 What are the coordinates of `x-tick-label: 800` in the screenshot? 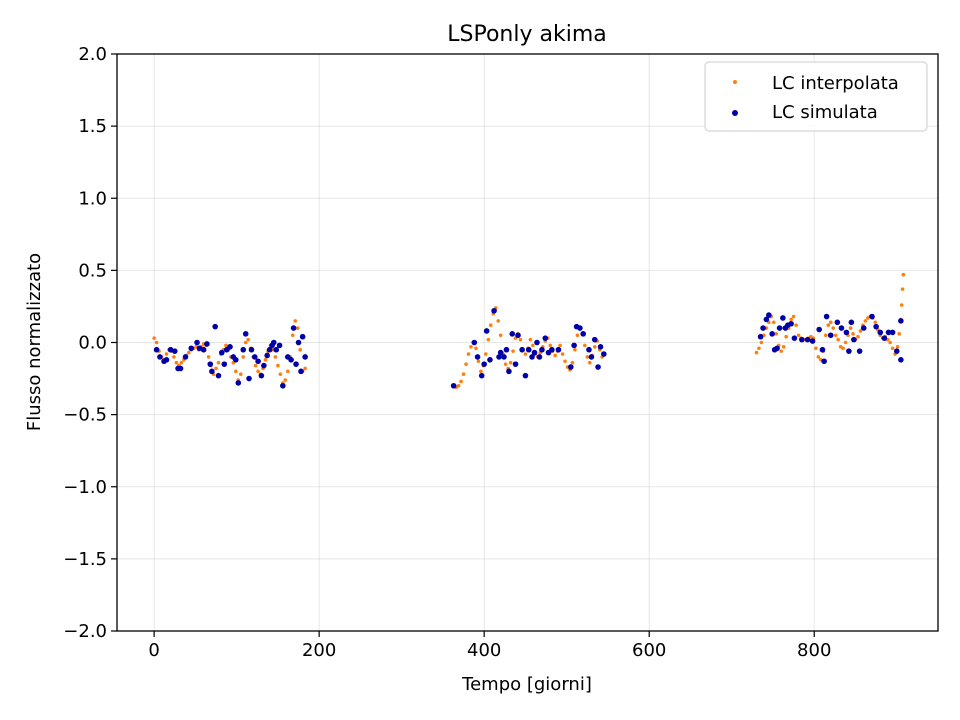 It's located at (814, 650).